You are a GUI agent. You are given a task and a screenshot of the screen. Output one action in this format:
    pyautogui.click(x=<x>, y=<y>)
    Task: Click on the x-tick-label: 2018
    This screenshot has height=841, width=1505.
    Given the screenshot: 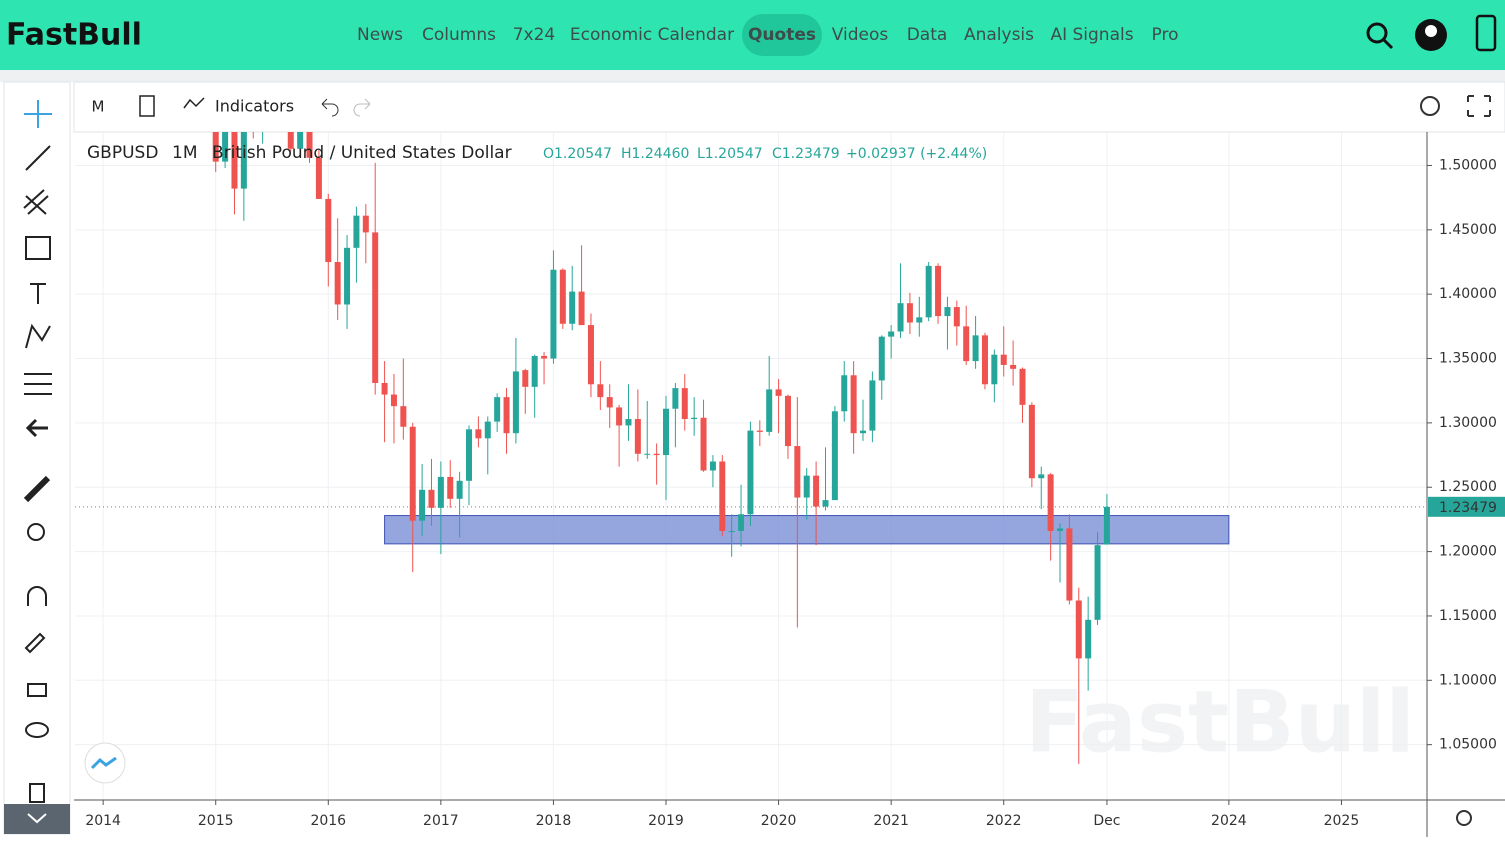 What is the action you would take?
    pyautogui.click(x=554, y=821)
    